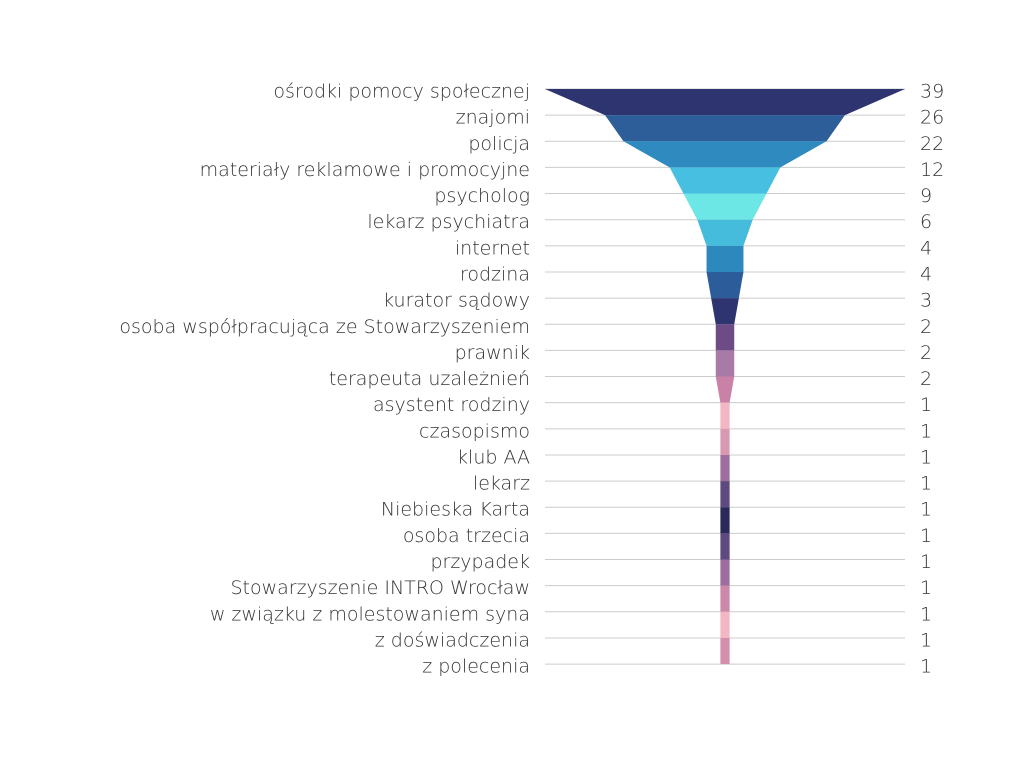  I want to click on category-label: Stowarzyszenie INTRO Wrocław, so click(380, 588).